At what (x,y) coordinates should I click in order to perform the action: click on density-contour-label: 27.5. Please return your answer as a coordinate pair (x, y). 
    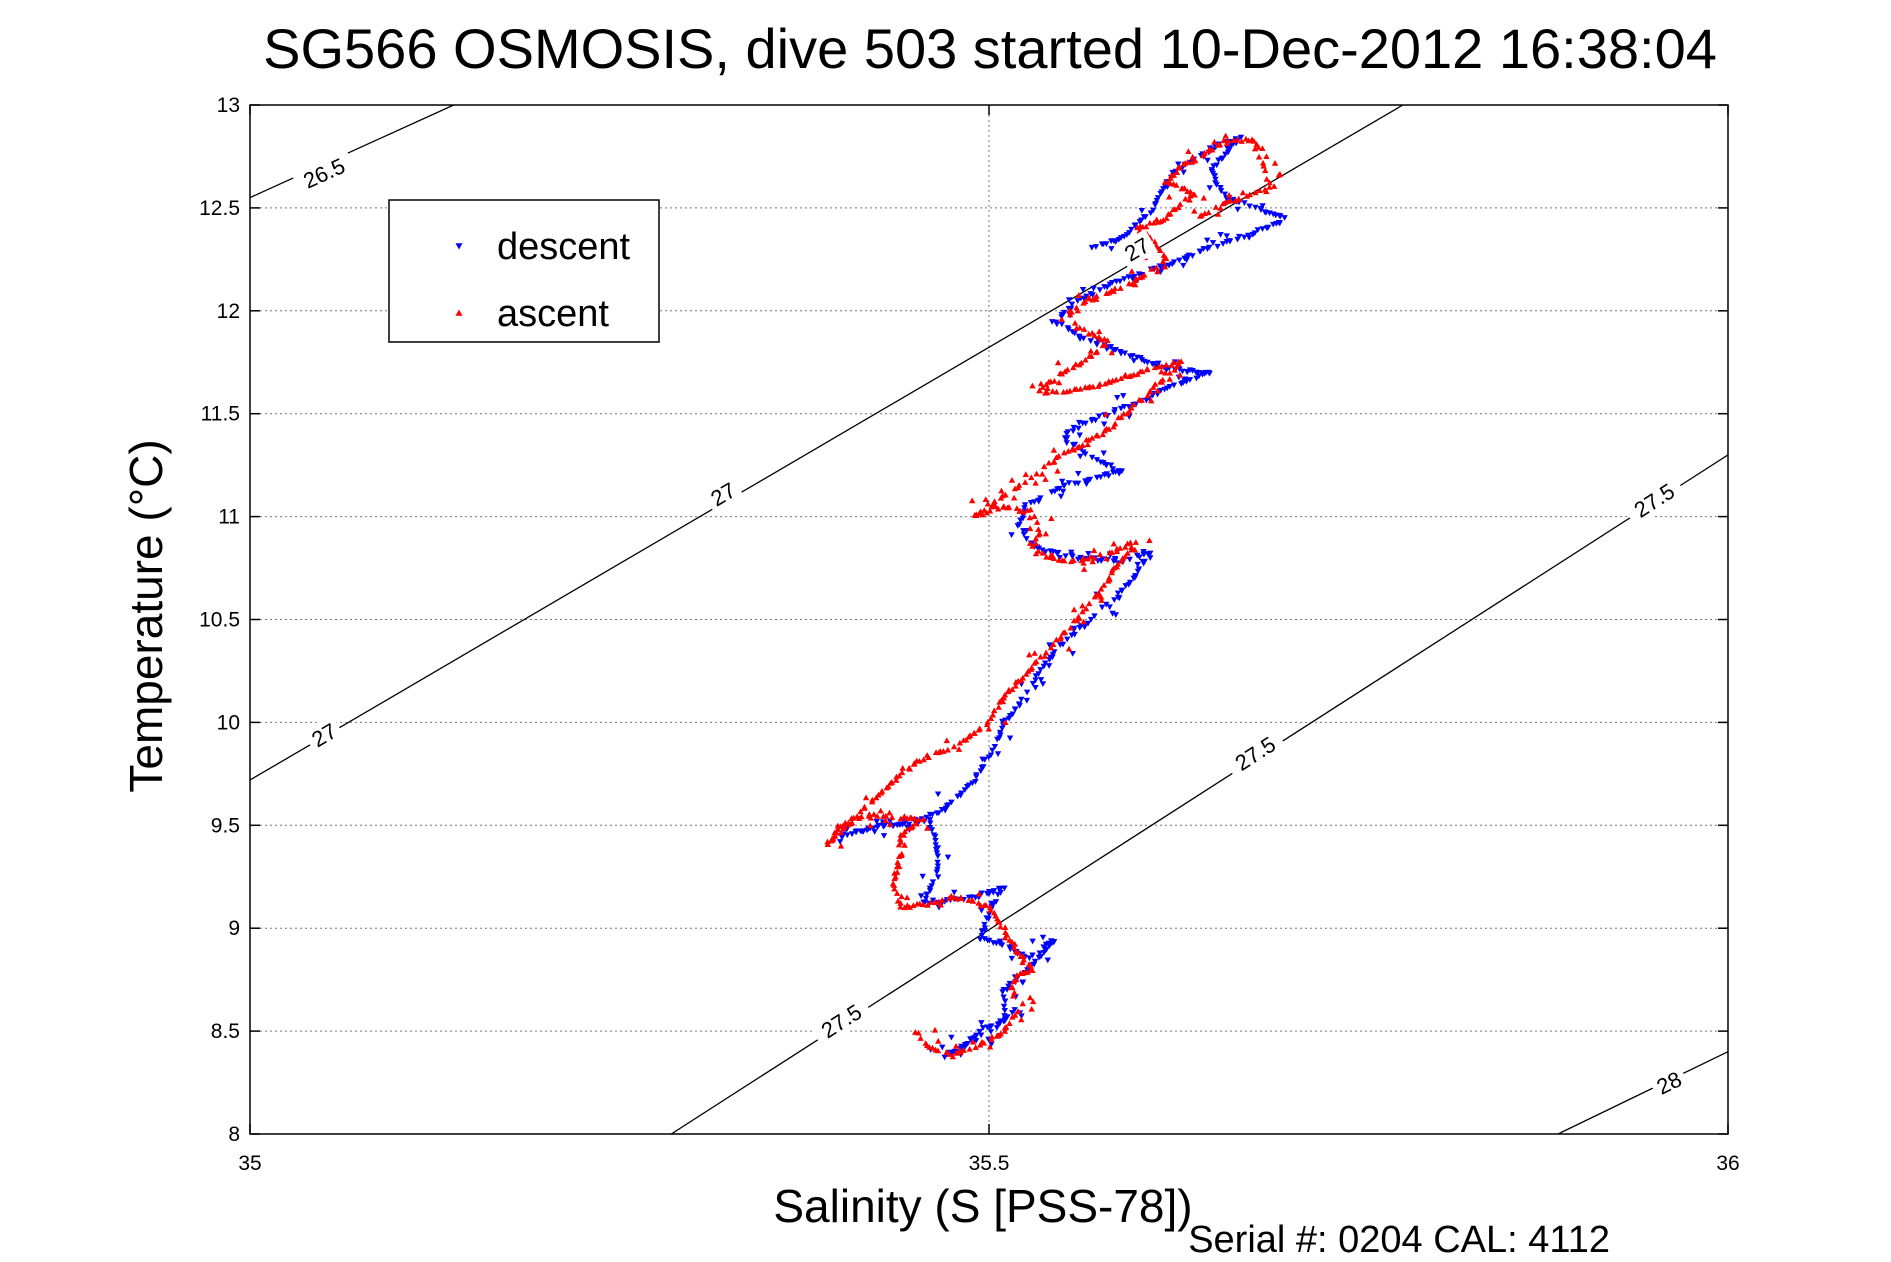
    Looking at the image, I should click on (1255, 753).